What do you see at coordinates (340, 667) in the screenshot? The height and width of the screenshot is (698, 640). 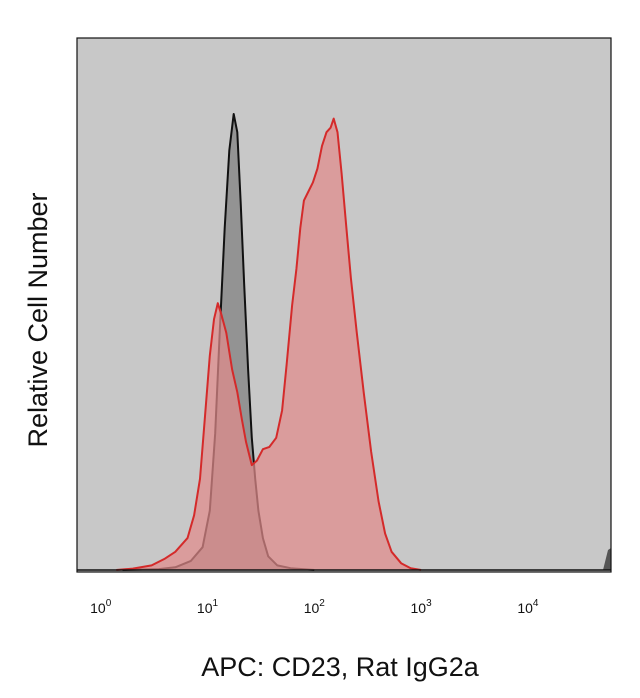 I see `x-axis-title: APC: CD23, Rat IgG2a` at bounding box center [340, 667].